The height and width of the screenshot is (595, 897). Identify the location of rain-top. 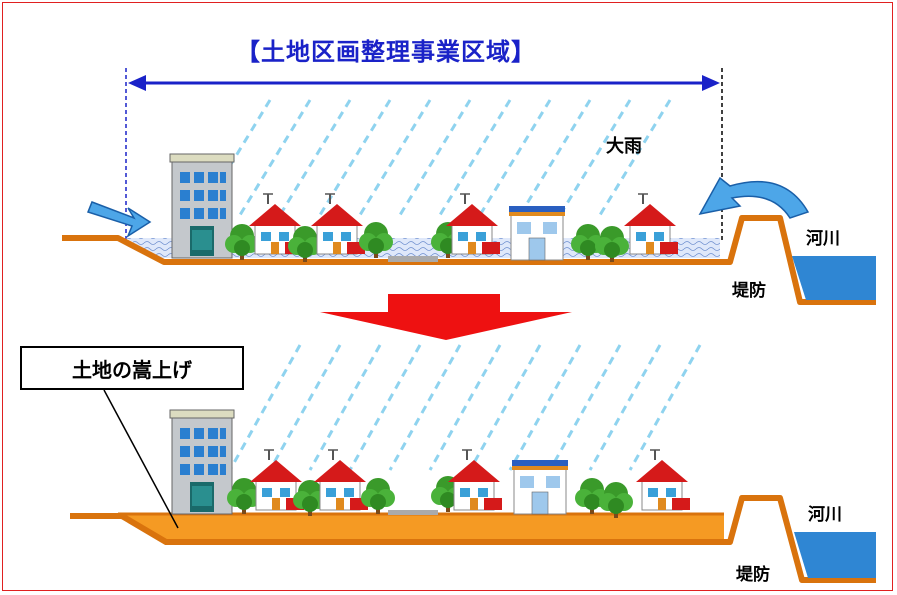
(435, 157).